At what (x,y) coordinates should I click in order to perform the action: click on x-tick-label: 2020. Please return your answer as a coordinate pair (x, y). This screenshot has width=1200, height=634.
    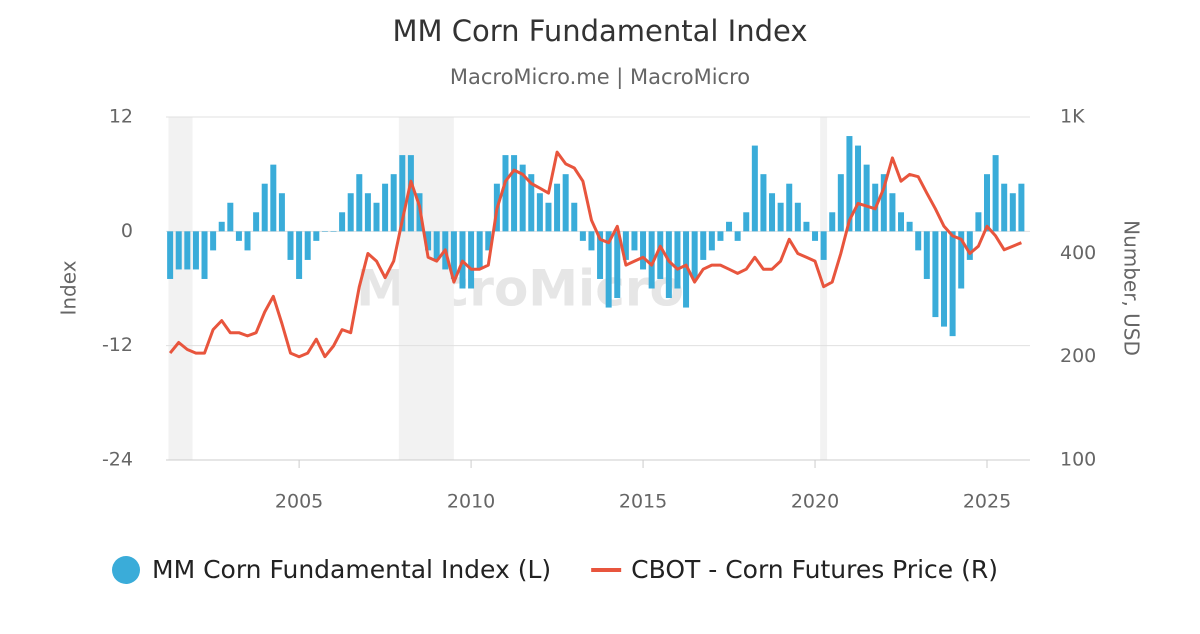
    Looking at the image, I should click on (815, 502).